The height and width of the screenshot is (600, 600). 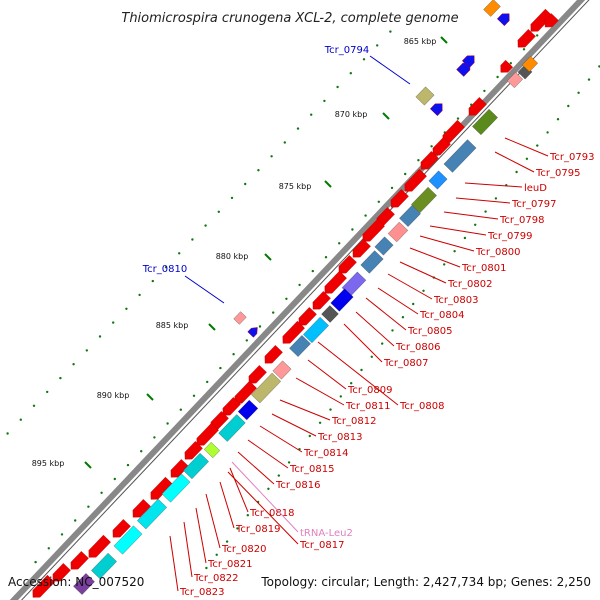 I want to click on gene-label-reverse: Tcr_0808, so click(x=421, y=406).